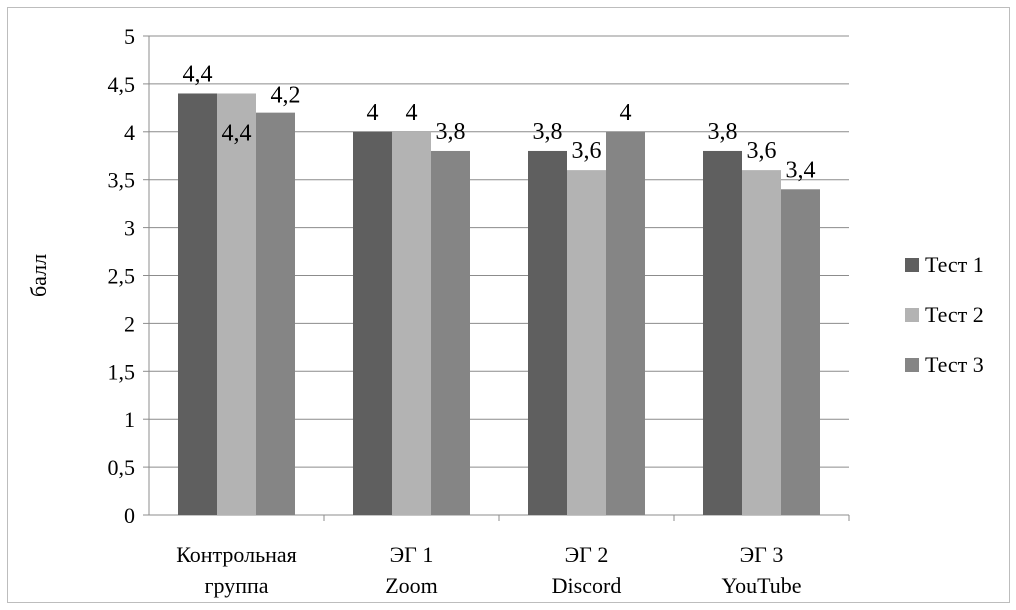  Describe the element at coordinates (412, 554) in the screenshot. I see `category-label: ЭГ 1` at that location.